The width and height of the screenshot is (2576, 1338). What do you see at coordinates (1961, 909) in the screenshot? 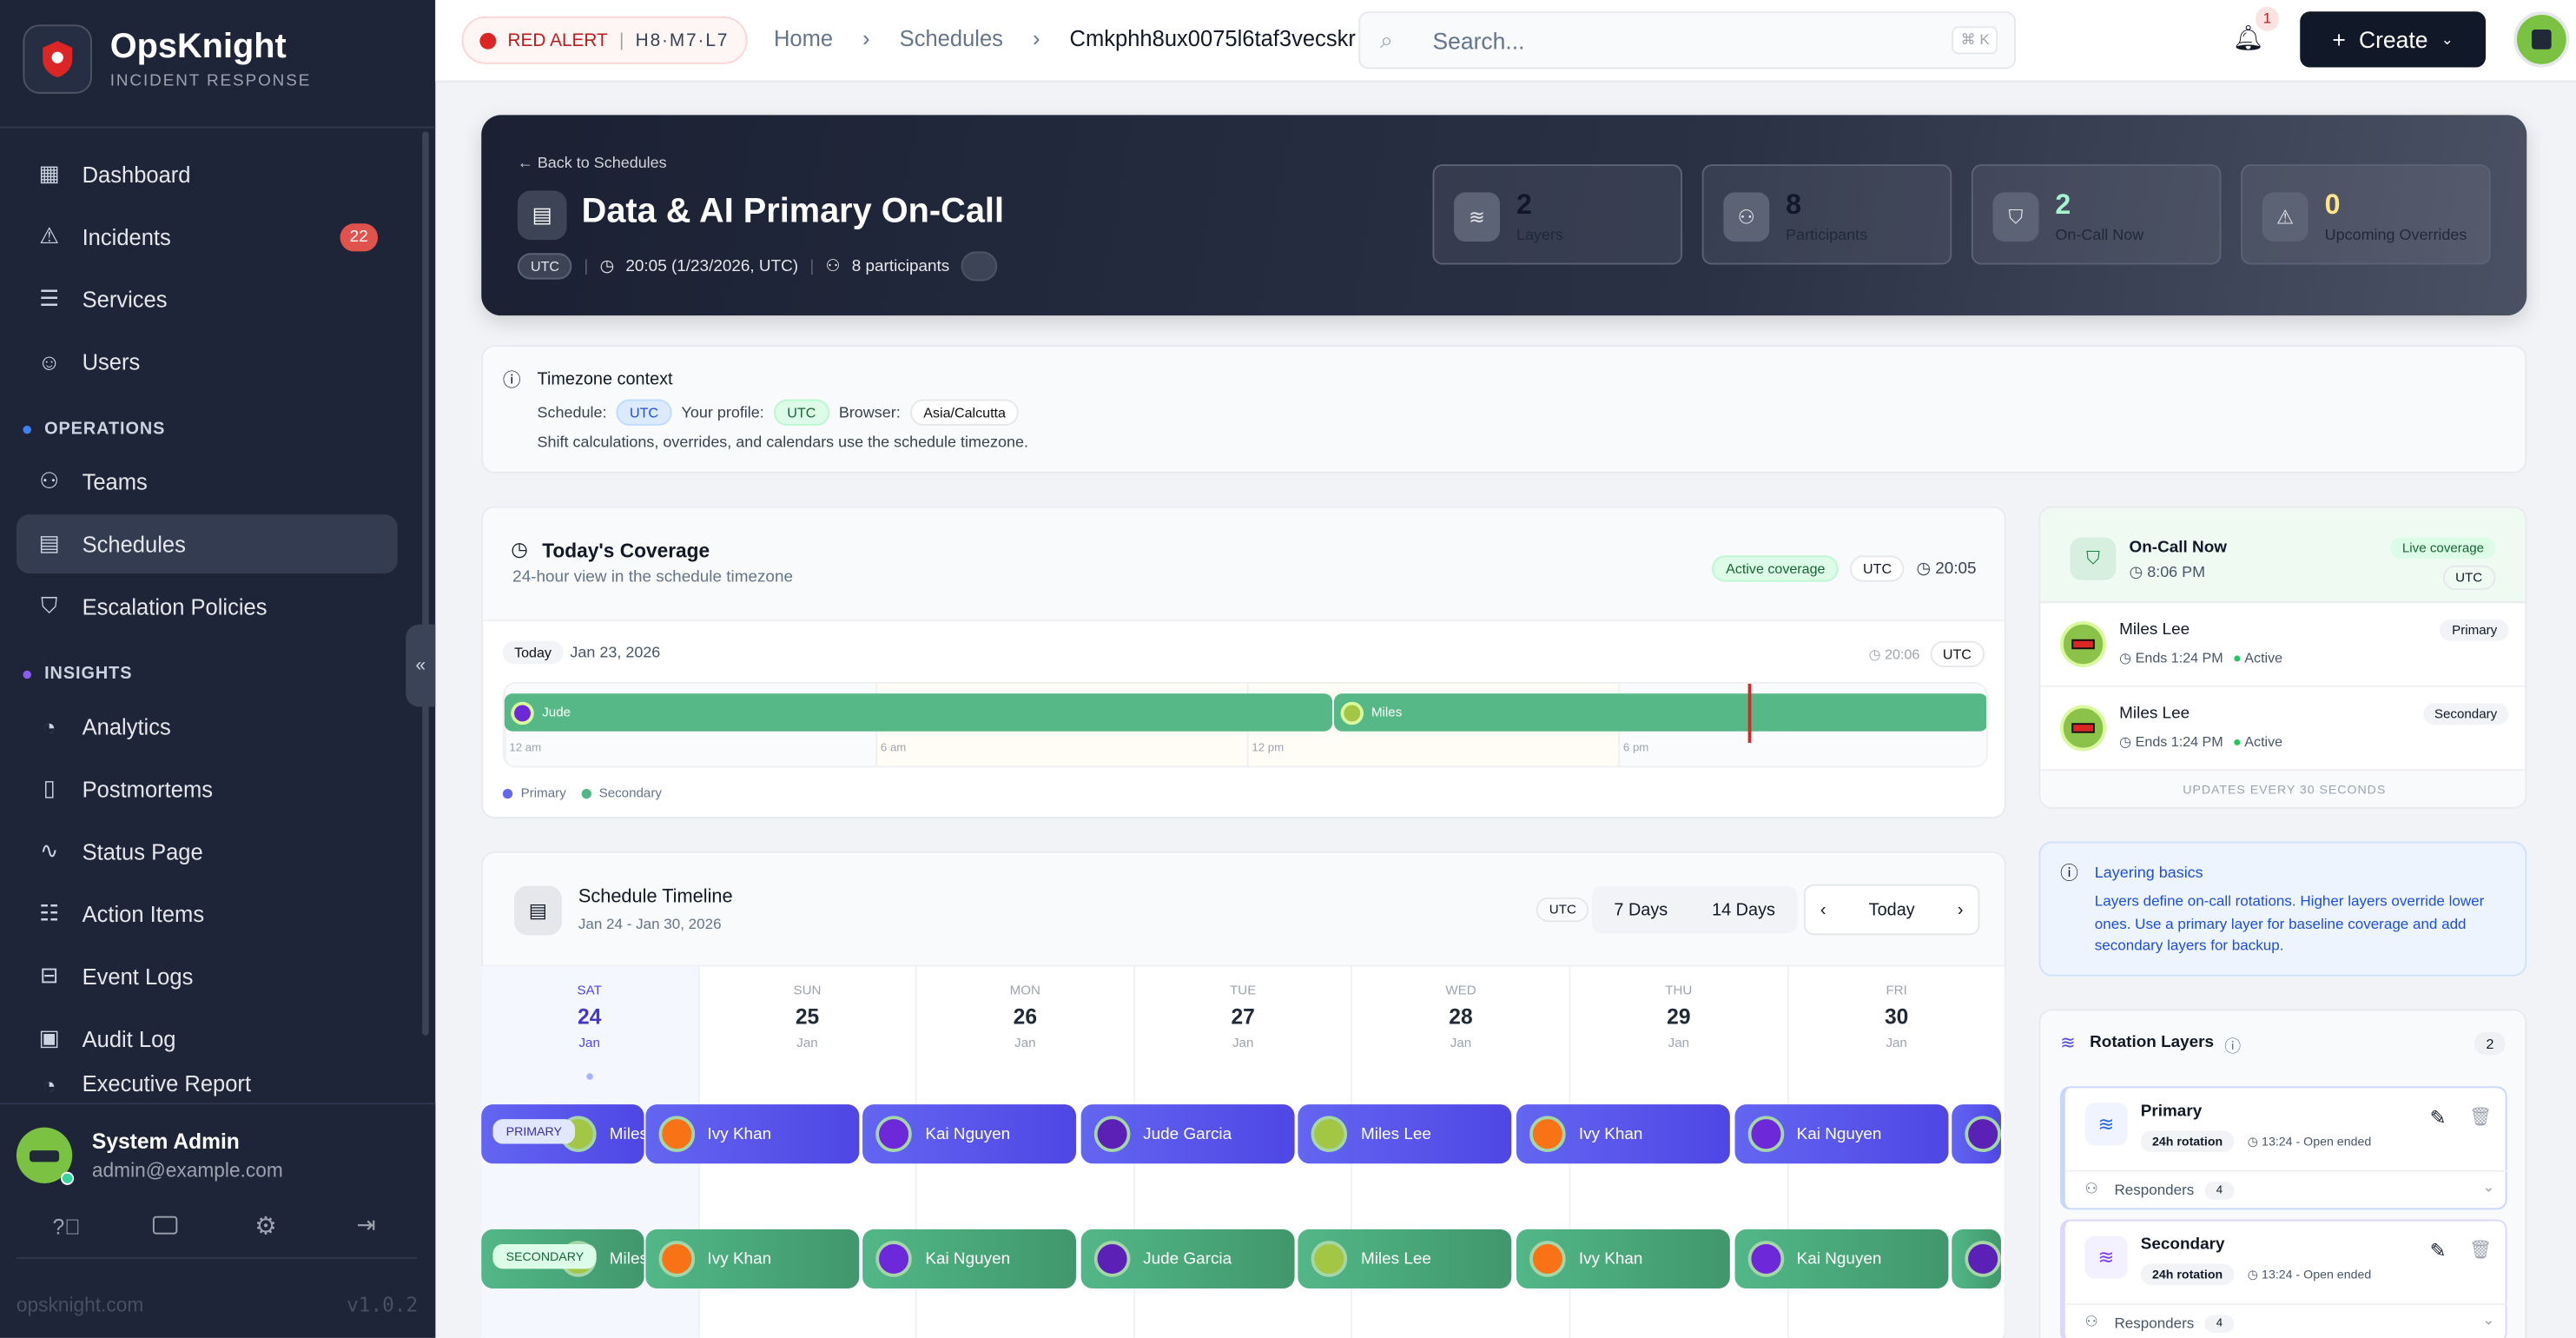
I see `next-week-button: ›` at bounding box center [1961, 909].